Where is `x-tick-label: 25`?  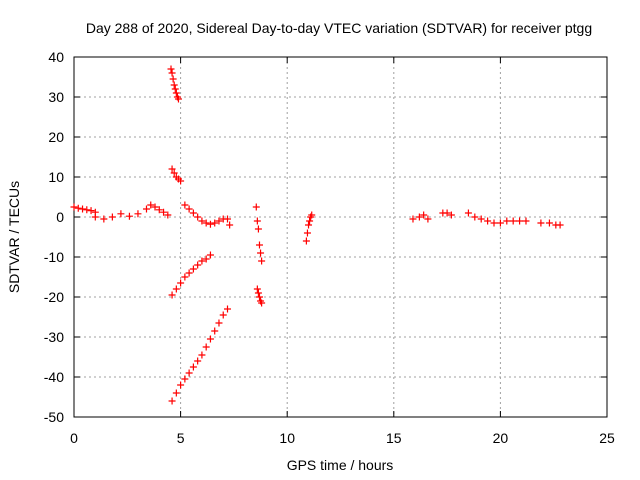
x-tick-label: 25 is located at coordinates (607, 438).